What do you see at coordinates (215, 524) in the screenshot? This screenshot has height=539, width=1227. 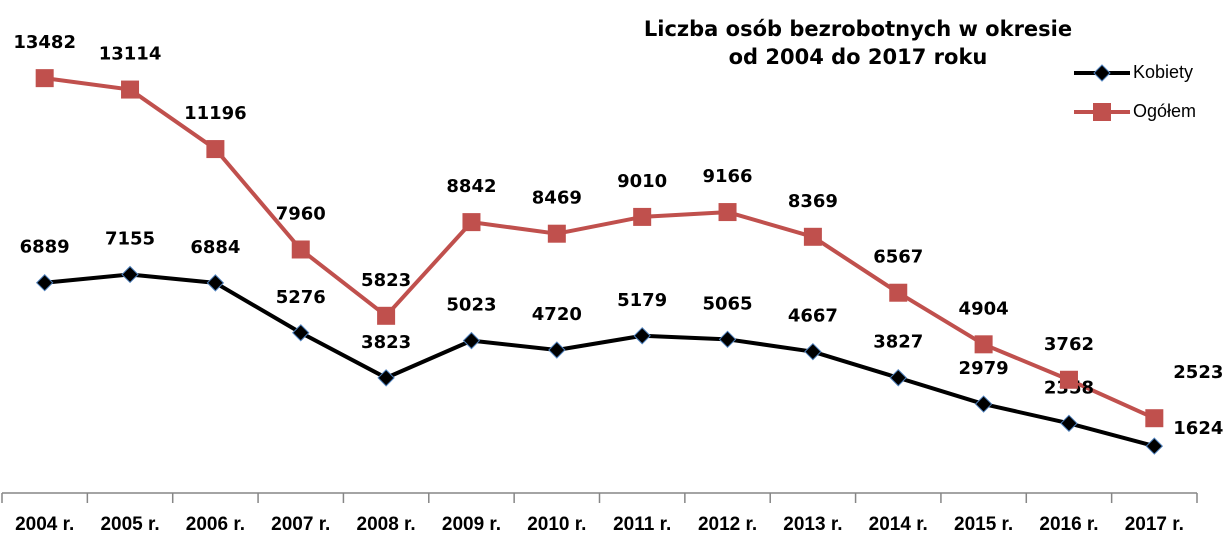 I see `x-tick-label: 2006 r.` at bounding box center [215, 524].